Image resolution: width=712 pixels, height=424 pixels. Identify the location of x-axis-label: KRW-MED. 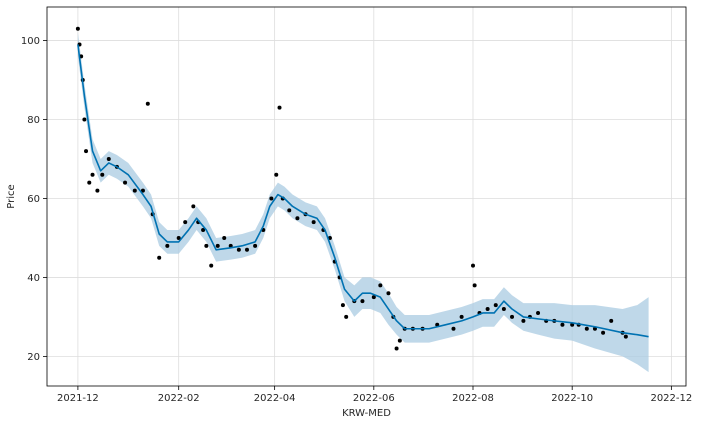
(366, 413).